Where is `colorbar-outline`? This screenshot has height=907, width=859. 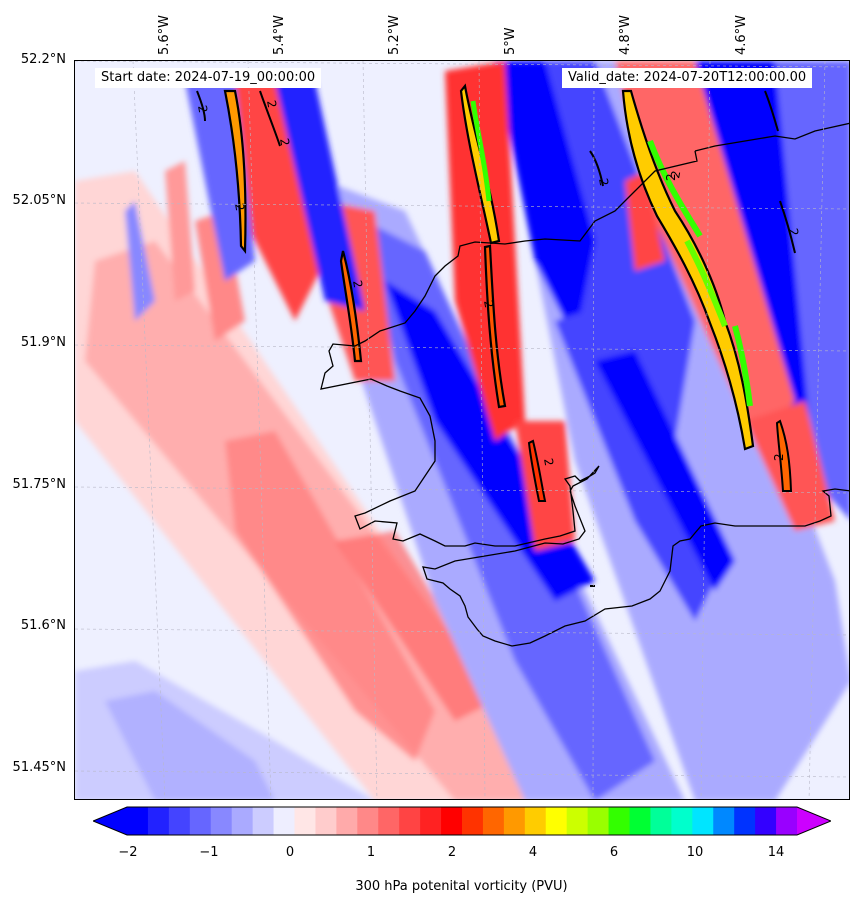
colorbar-outline is located at coordinates (462, 821).